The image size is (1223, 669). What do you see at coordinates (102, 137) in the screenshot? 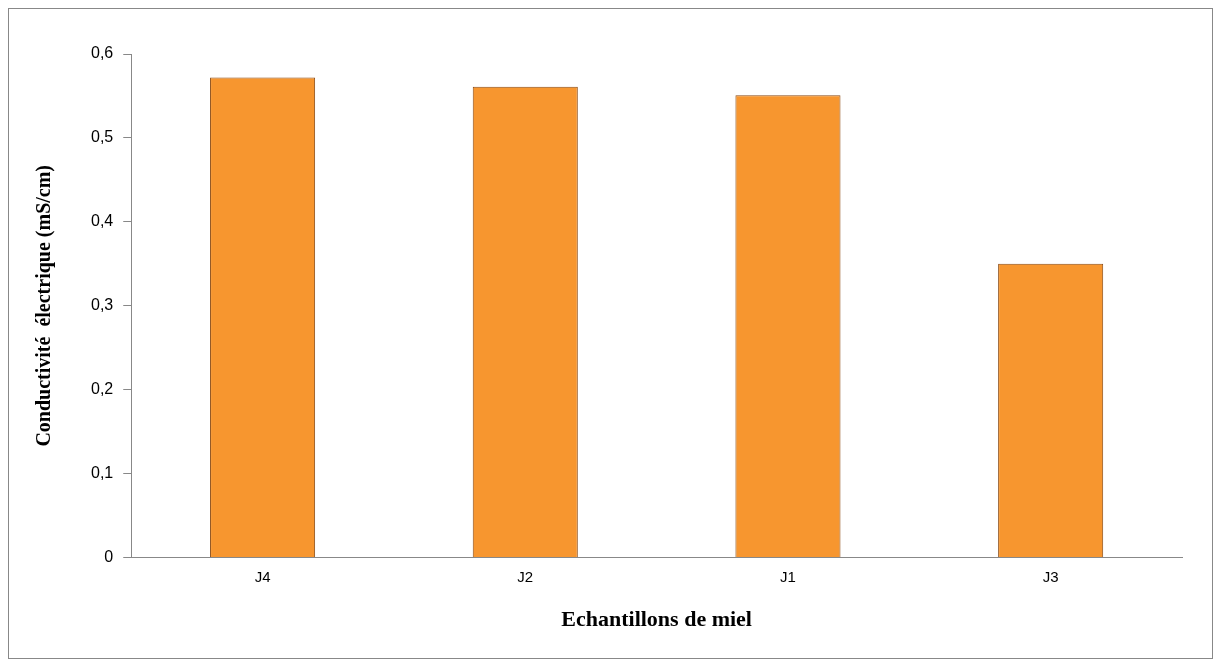
I see `y-tick-label: 0,5` at bounding box center [102, 137].